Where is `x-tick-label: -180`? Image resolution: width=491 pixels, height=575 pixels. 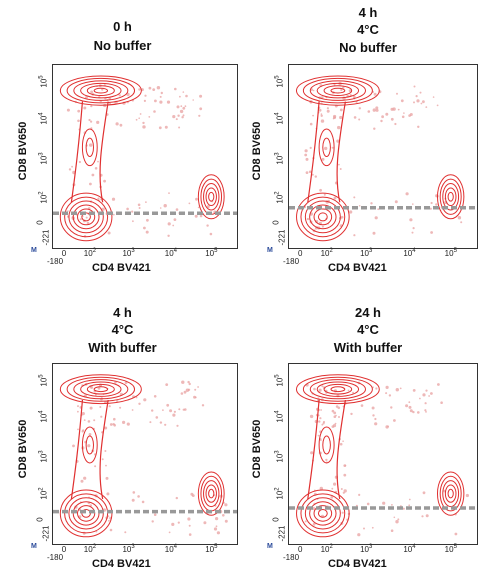
x-tick-label: -180 is located at coordinates (55, 261).